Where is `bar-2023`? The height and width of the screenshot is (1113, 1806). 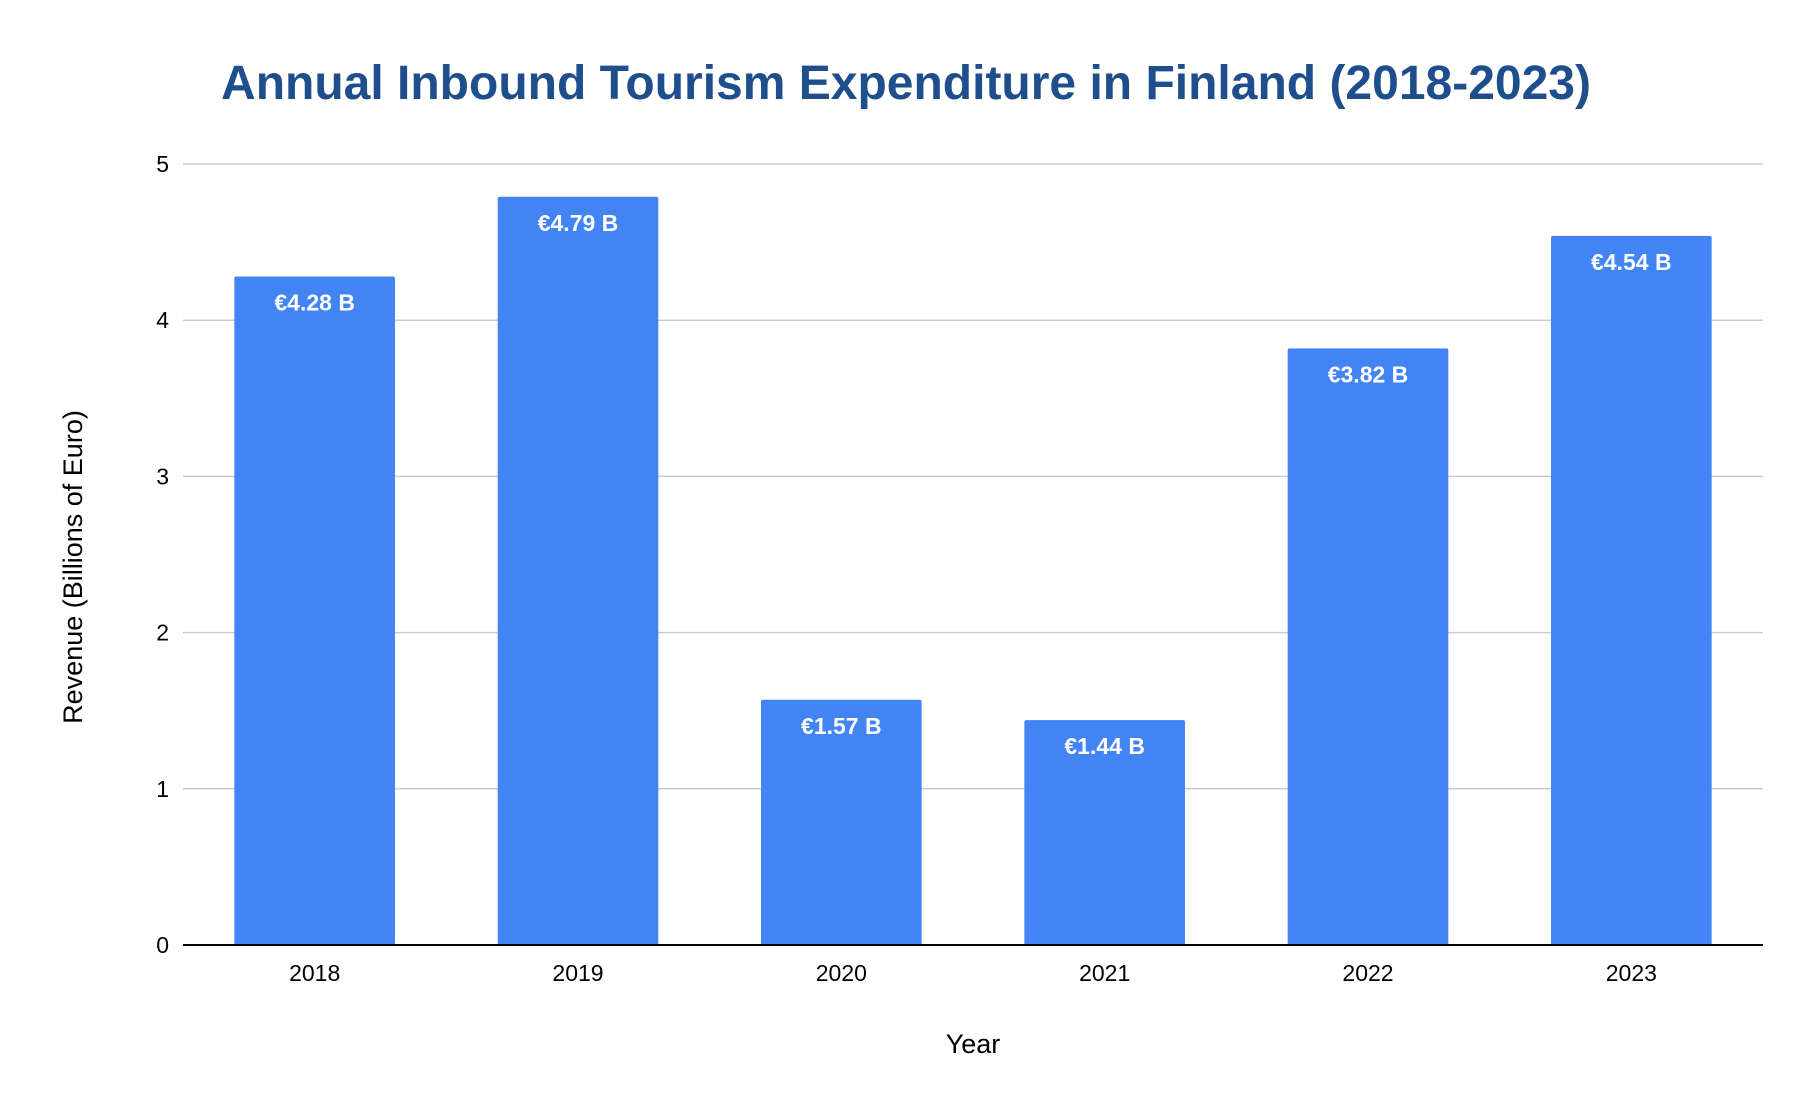 bar-2023 is located at coordinates (1631, 590).